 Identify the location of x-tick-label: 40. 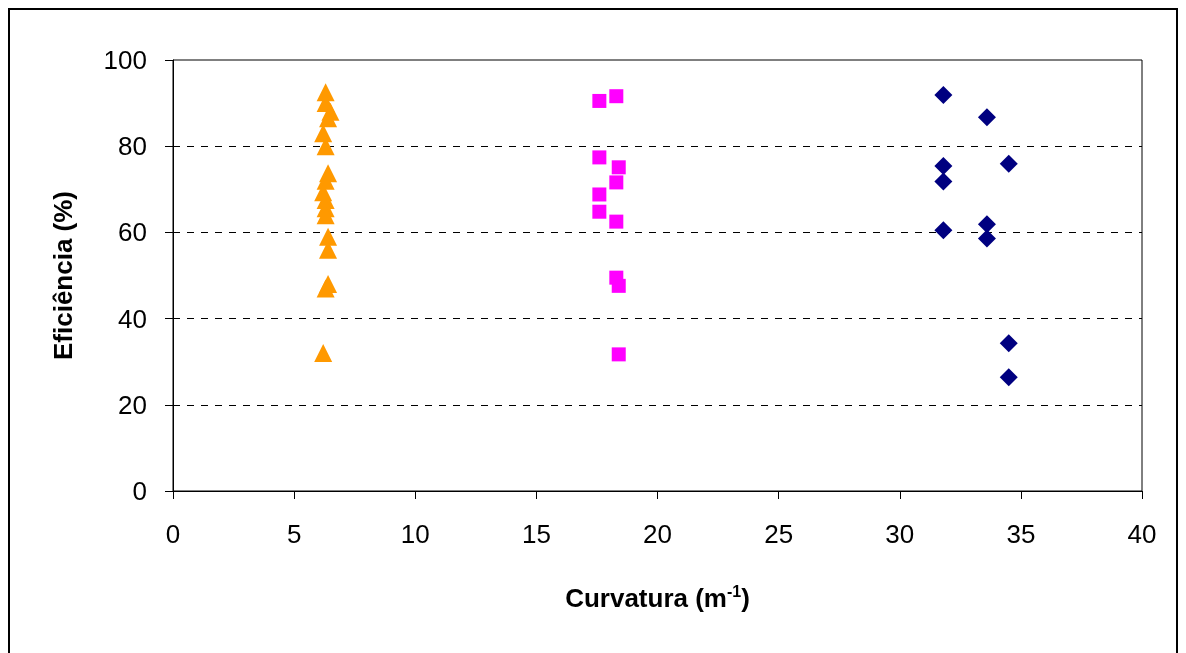
(1142, 534).